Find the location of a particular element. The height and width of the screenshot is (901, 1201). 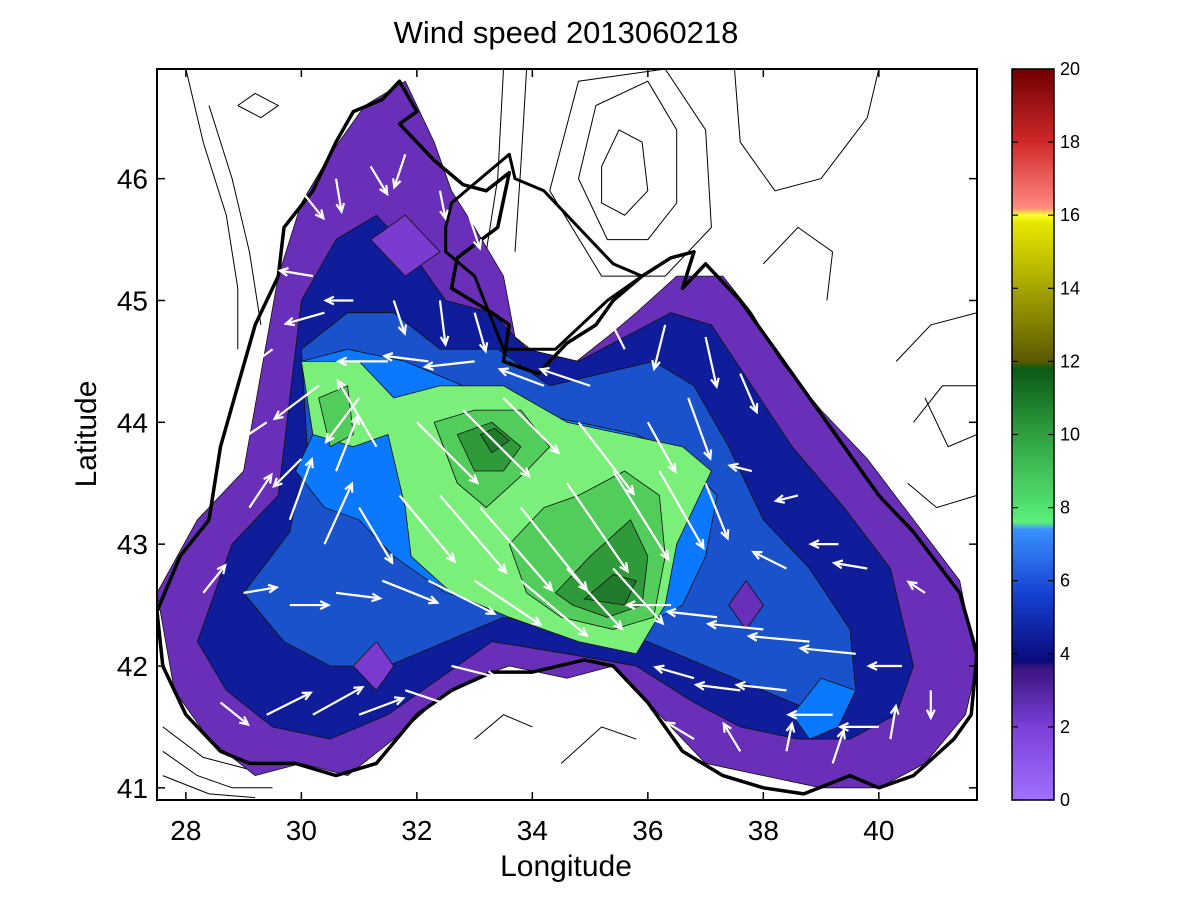

y-tick-label-4: 45 is located at coordinates (132, 300).